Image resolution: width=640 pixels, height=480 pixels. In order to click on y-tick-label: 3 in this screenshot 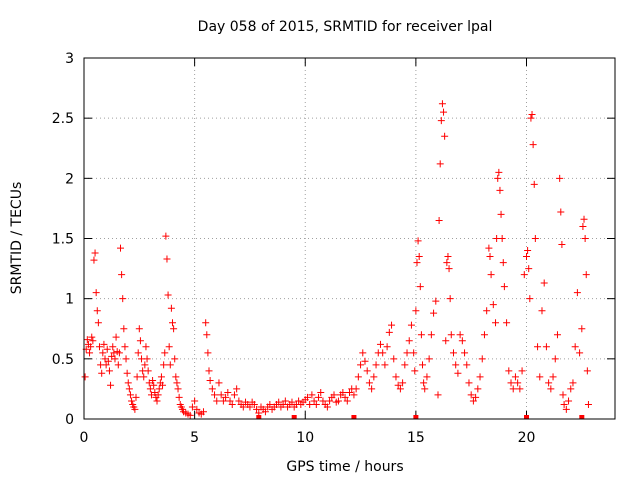, I will do `click(69, 59)`.